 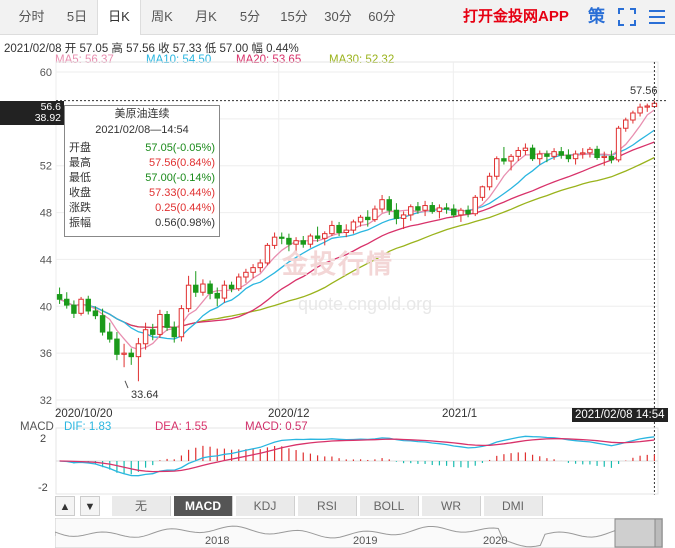 I want to click on tab-2: 日K, so click(x=119, y=17).